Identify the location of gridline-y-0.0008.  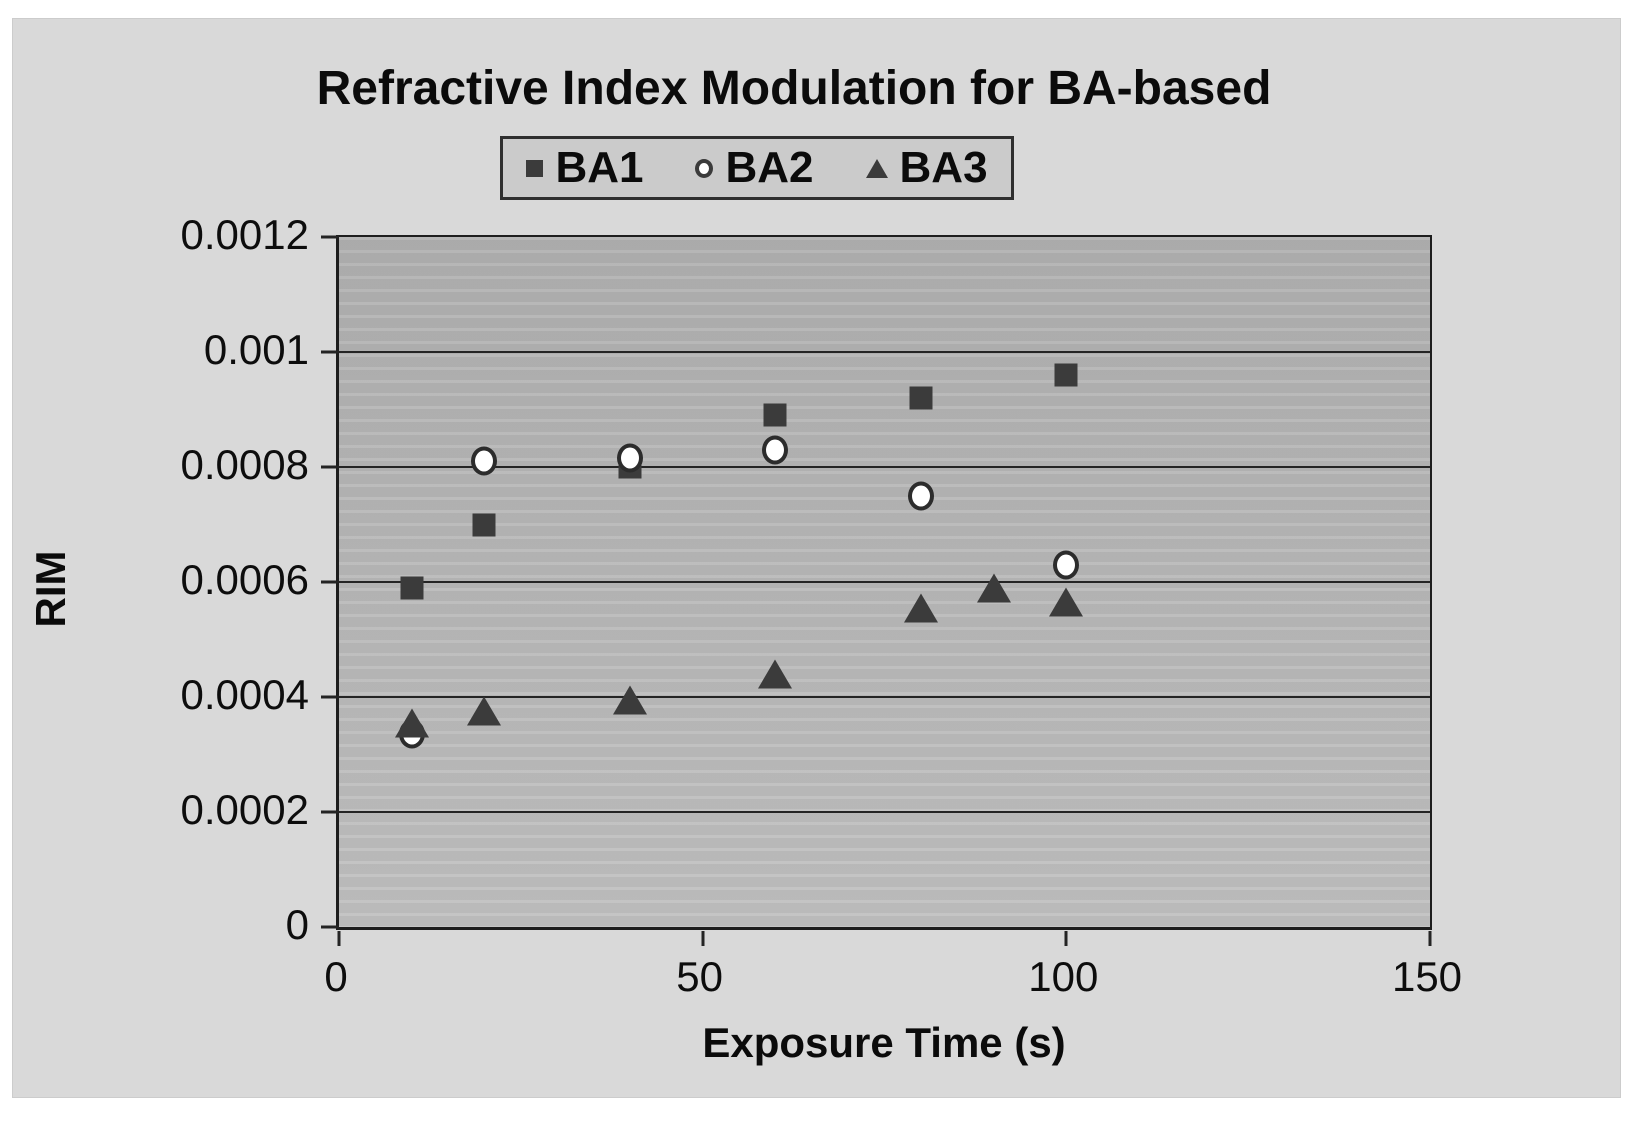
(884, 467).